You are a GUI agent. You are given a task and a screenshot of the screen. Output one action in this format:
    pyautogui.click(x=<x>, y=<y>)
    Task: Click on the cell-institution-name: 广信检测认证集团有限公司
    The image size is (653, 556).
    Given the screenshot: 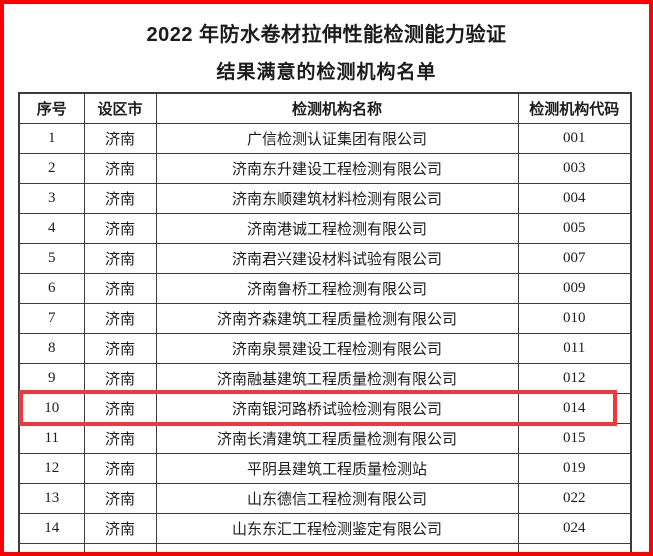 What is the action you would take?
    pyautogui.click(x=337, y=138)
    